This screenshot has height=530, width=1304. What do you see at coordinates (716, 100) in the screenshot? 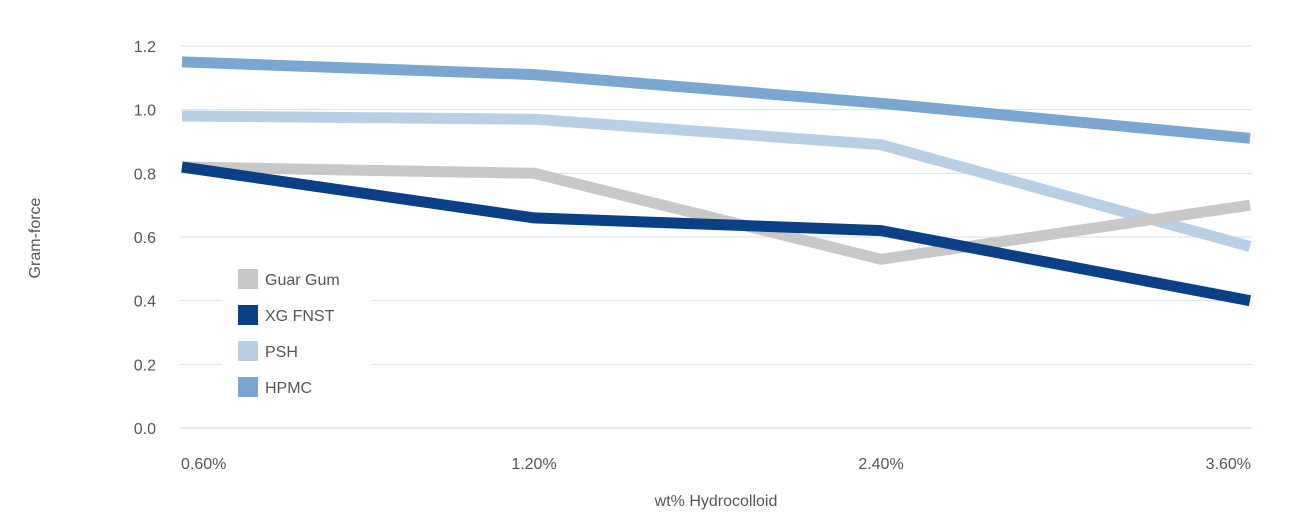
I see `series-line-hpmc` at bounding box center [716, 100].